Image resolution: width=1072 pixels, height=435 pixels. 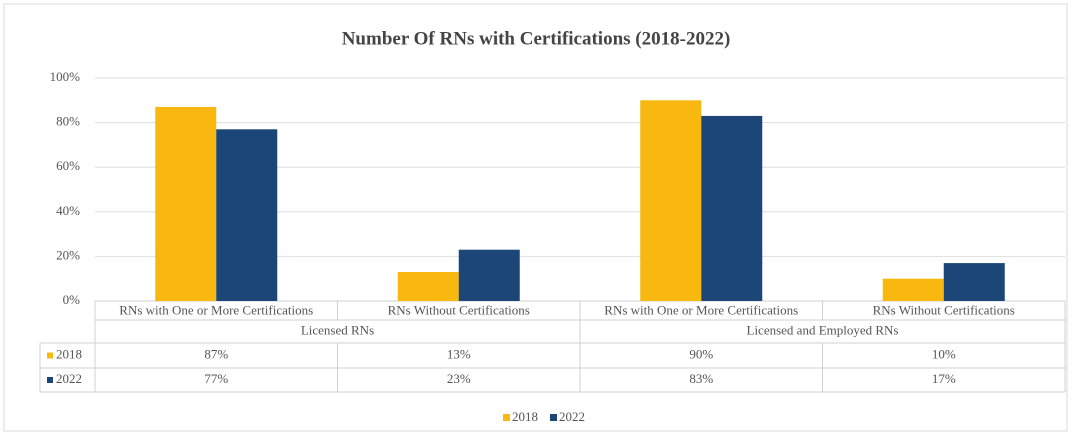 I want to click on y-tick-label: 80%, so click(x=68, y=121).